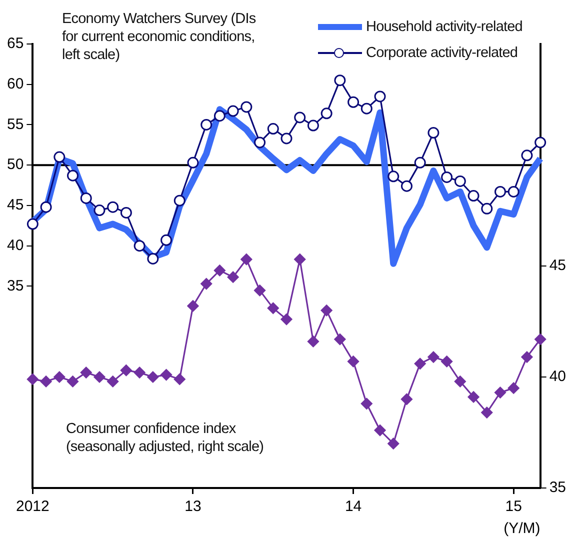 This screenshot has height=538, width=575. Describe the element at coordinates (15, 205) in the screenshot. I see `y-tick-label: 45` at that location.